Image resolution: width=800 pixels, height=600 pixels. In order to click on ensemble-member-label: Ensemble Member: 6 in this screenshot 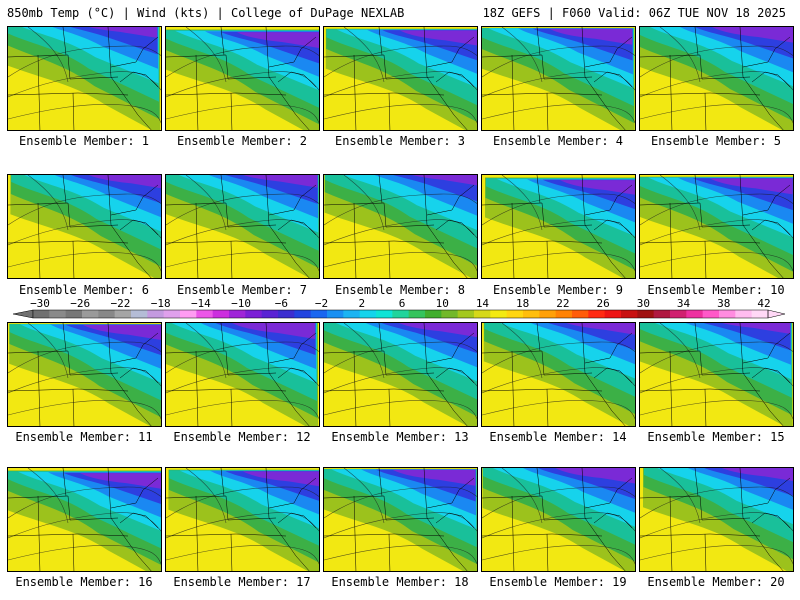, I will do `click(84, 290)`.